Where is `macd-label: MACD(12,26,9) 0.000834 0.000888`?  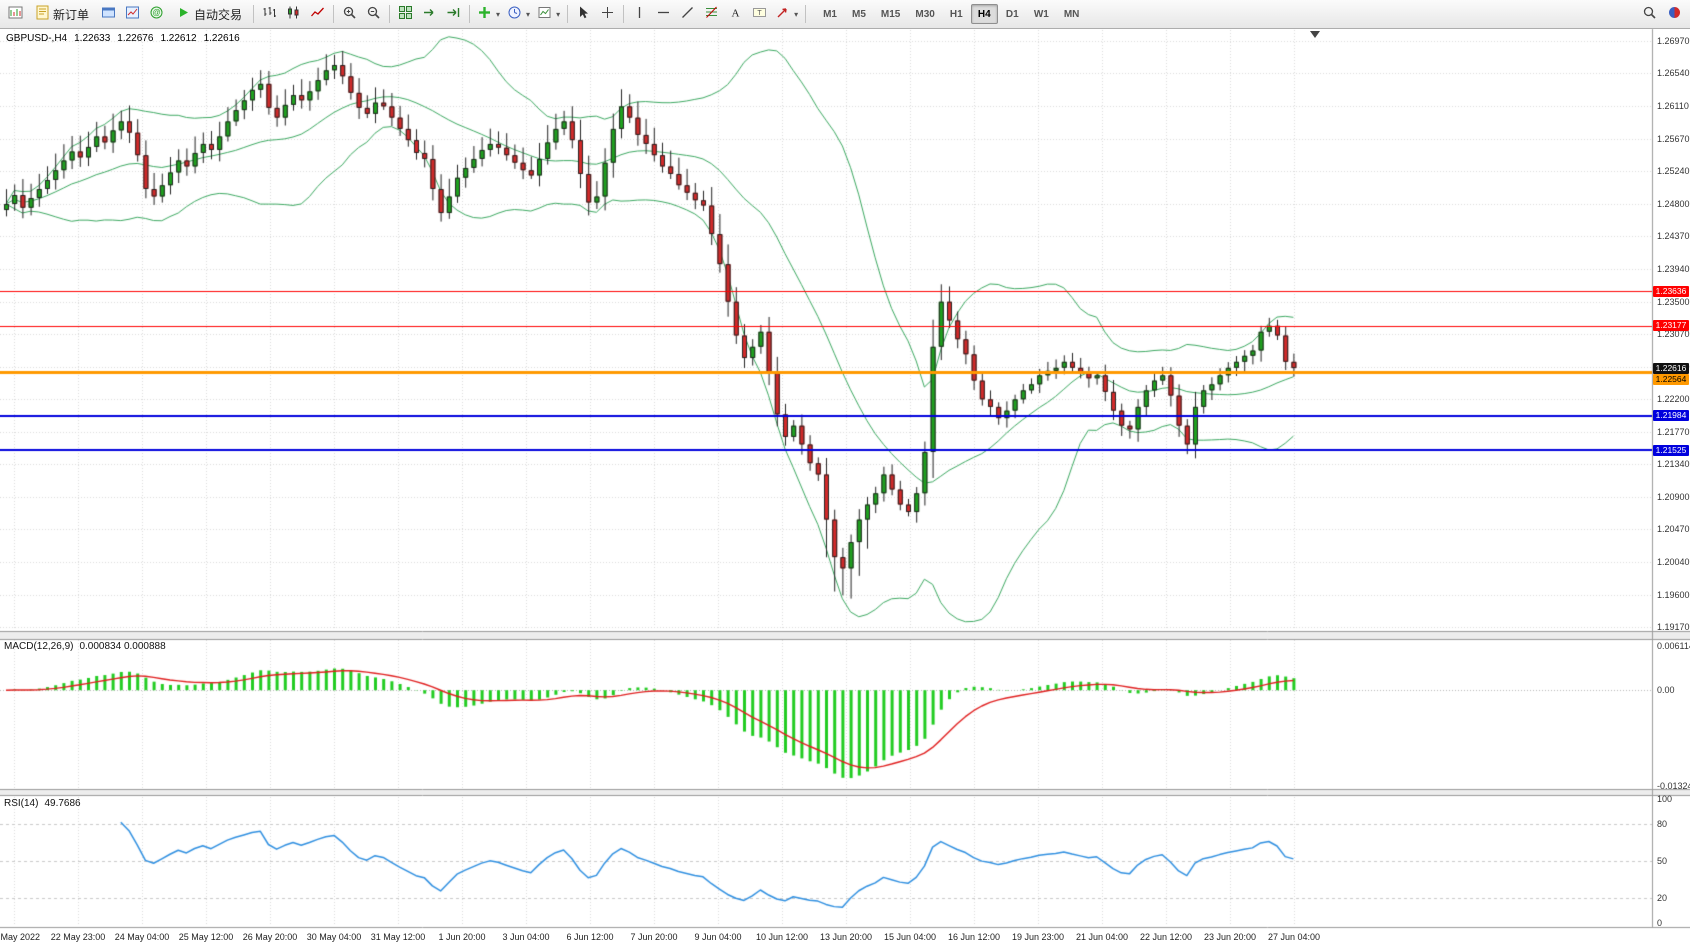 macd-label: MACD(12,26,9) 0.000834 0.000888 is located at coordinates (85, 646).